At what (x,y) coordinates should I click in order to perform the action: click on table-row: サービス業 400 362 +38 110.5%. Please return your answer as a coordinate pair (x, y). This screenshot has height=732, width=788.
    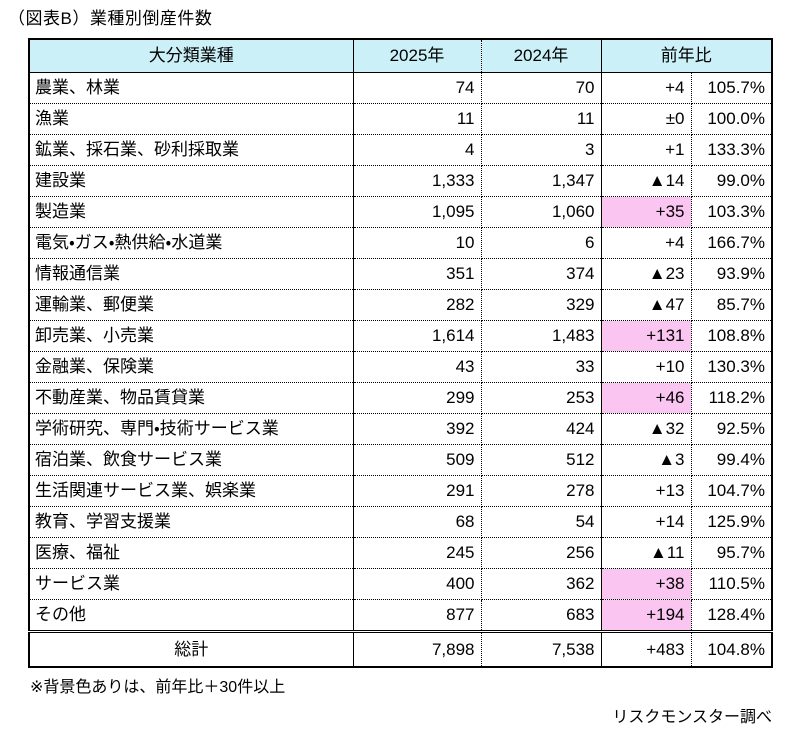
    Looking at the image, I should click on (400, 584).